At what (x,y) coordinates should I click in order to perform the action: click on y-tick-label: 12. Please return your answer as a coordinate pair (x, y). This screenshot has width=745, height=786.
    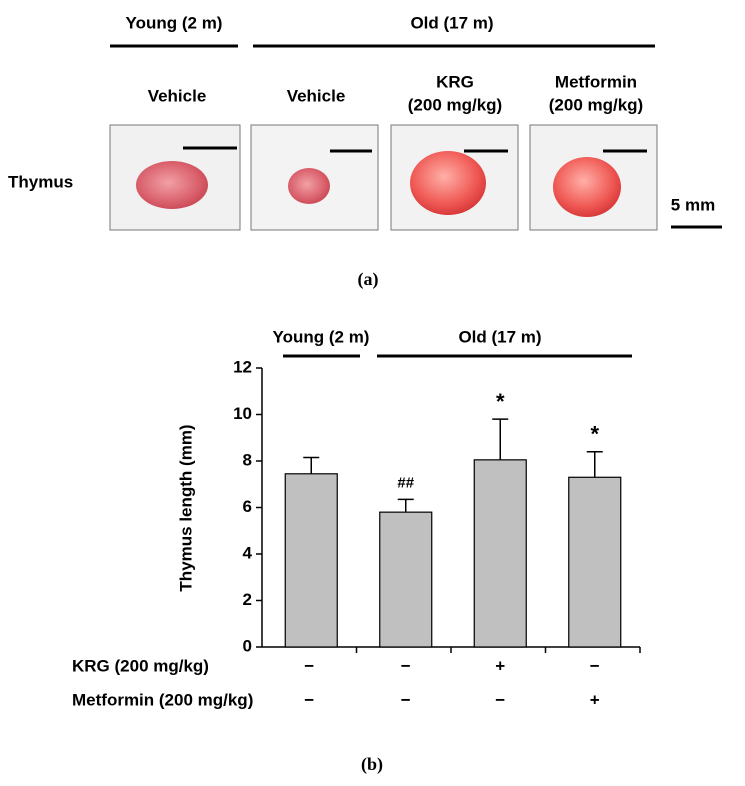
    Looking at the image, I should click on (242, 366).